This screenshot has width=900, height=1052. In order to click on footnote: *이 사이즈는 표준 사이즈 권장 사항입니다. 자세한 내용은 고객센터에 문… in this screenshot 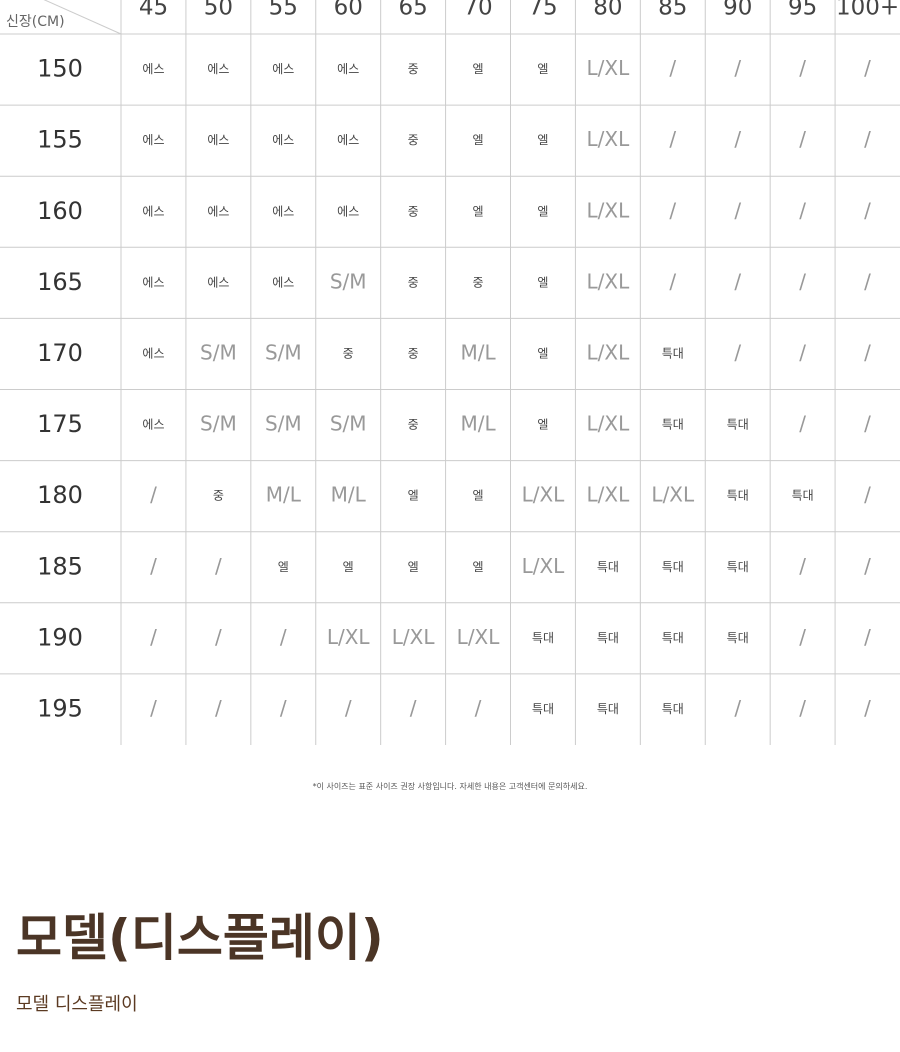, I will do `click(450, 786)`.